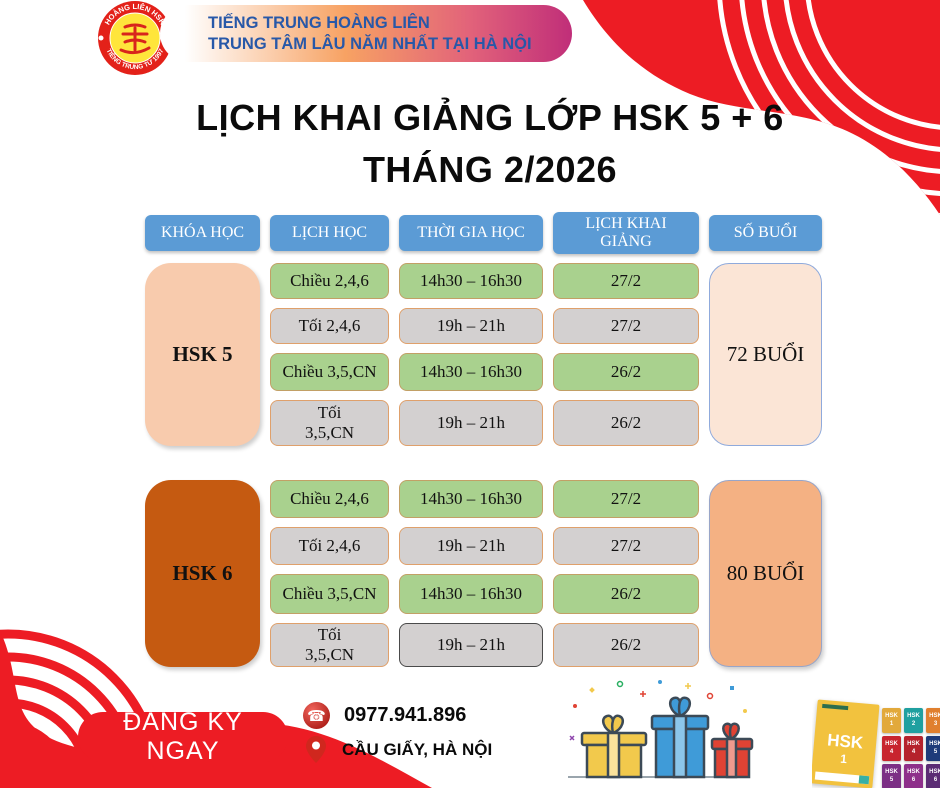  Describe the element at coordinates (864, 780) in the screenshot. I see `big-book-tag` at that location.